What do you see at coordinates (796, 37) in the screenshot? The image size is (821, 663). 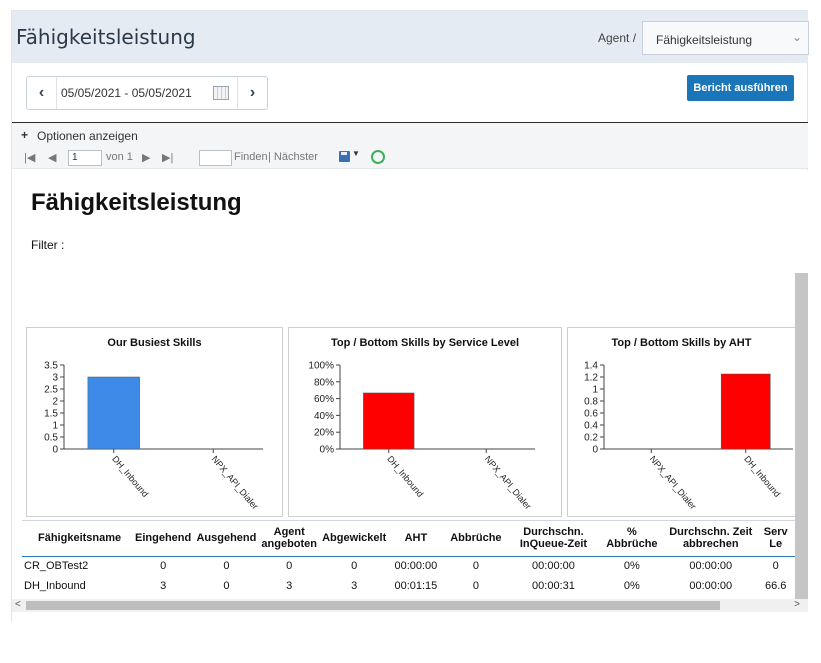 I see `chevron-down-icon: ⌄` at bounding box center [796, 37].